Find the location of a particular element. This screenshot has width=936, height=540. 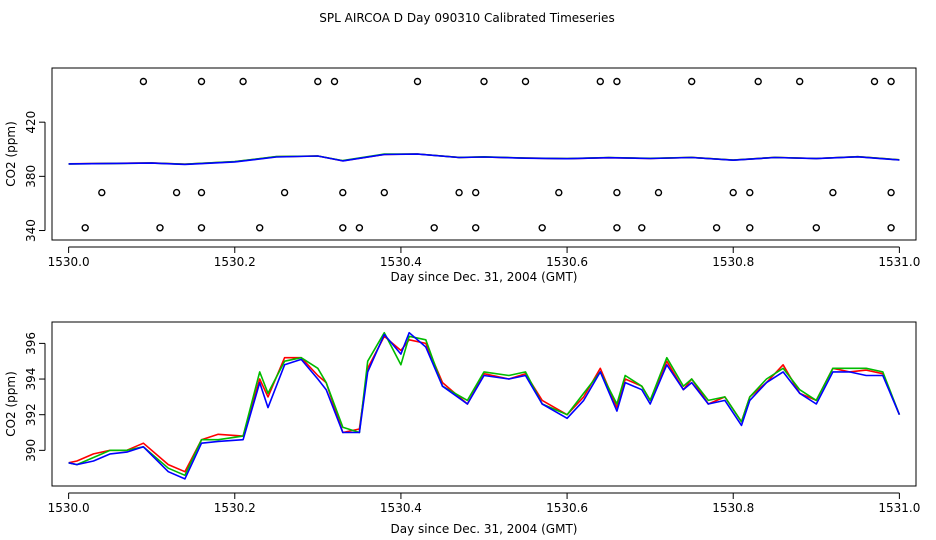

series-layer is located at coordinates (484, 159).